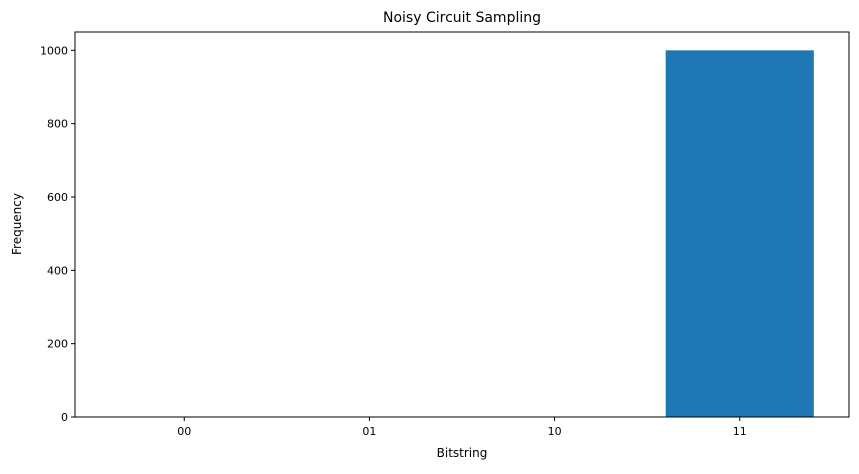  What do you see at coordinates (462, 18) in the screenshot?
I see `chart-title: Noisy Circuit Sampling` at bounding box center [462, 18].